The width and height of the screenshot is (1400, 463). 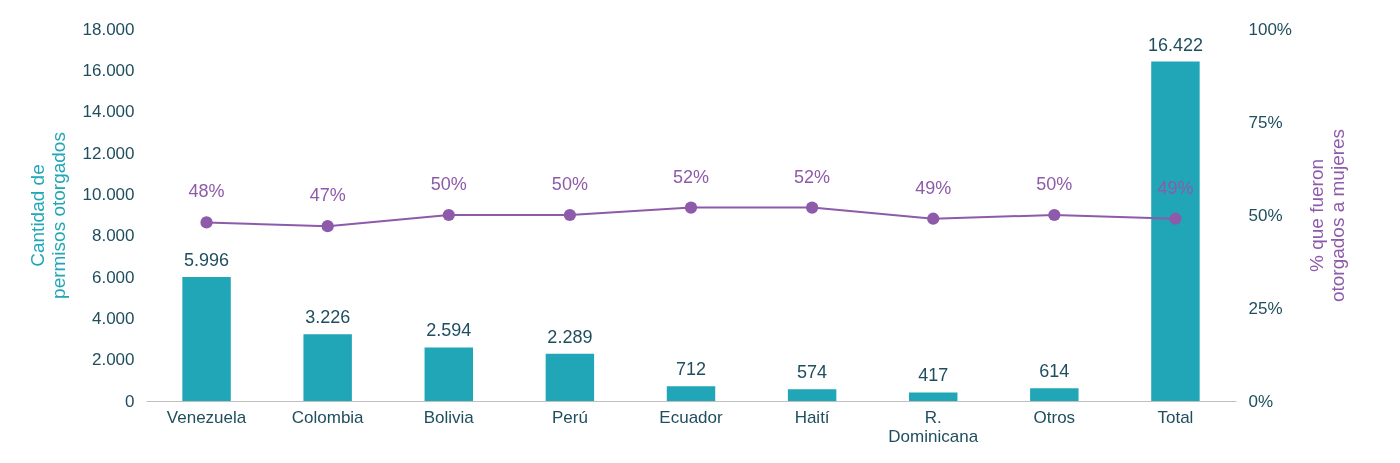 What do you see at coordinates (449, 330) in the screenshot?
I see `data-label: 2.594` at bounding box center [449, 330].